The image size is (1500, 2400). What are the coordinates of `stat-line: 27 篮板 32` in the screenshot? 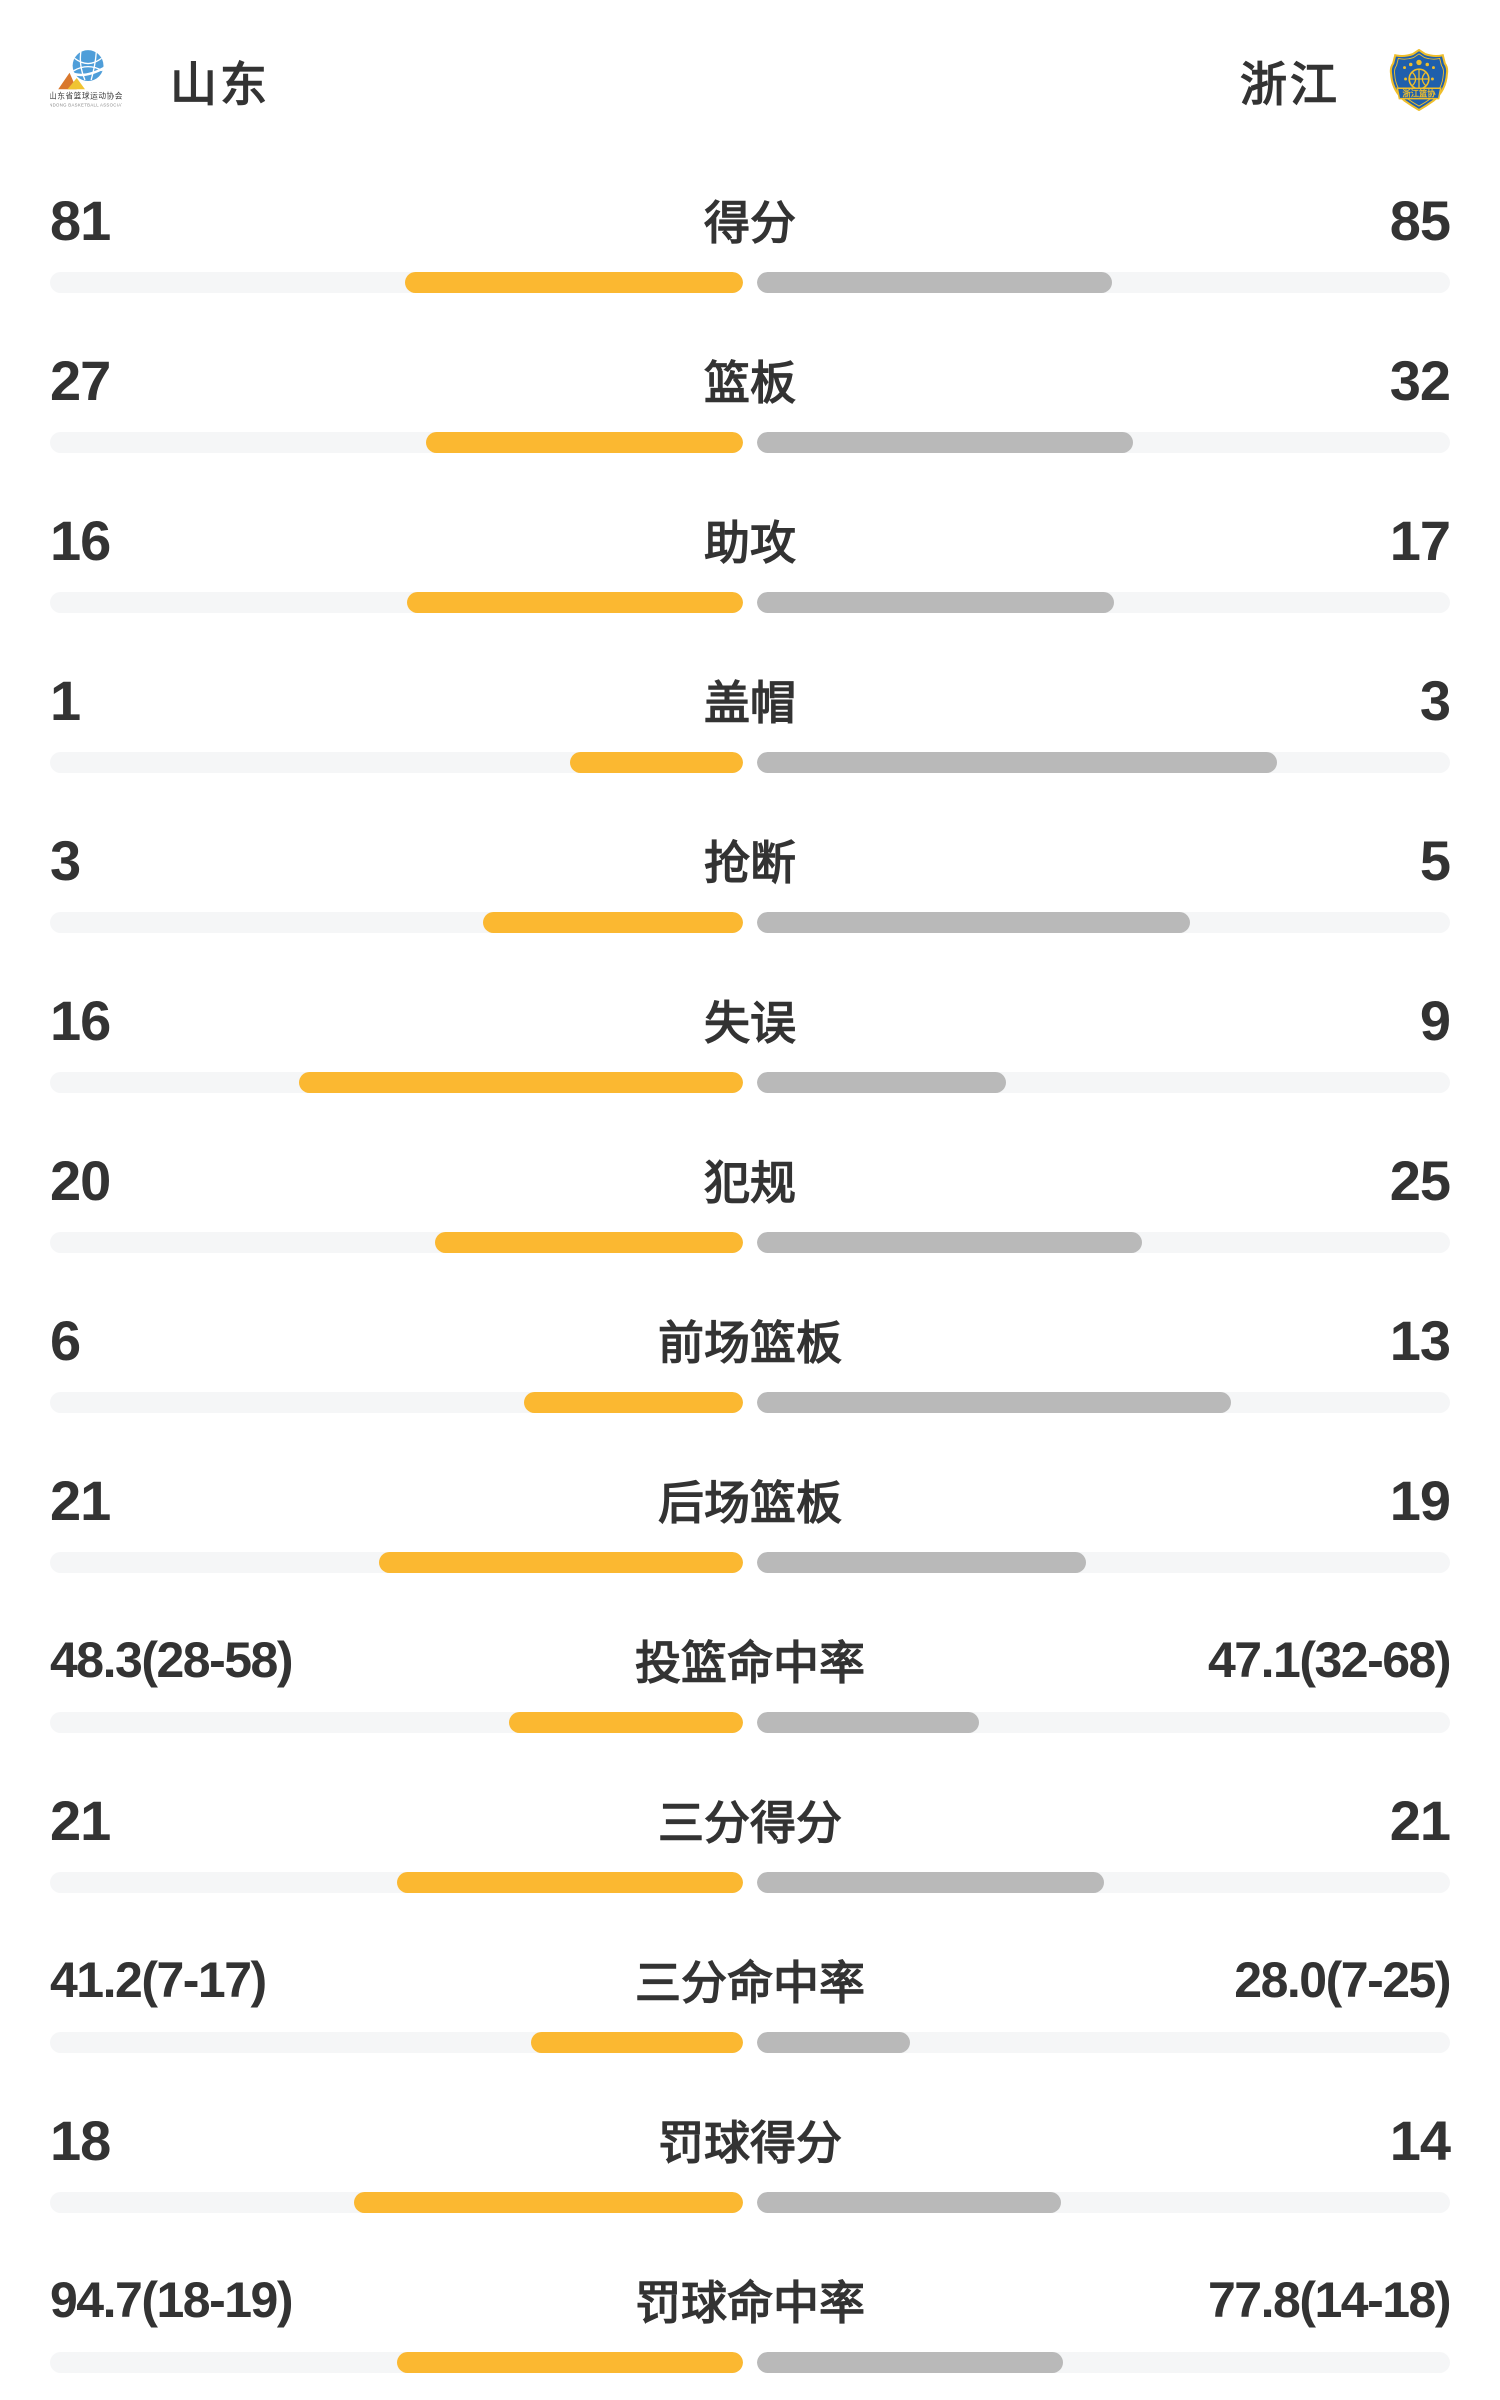 It's located at (750, 380).